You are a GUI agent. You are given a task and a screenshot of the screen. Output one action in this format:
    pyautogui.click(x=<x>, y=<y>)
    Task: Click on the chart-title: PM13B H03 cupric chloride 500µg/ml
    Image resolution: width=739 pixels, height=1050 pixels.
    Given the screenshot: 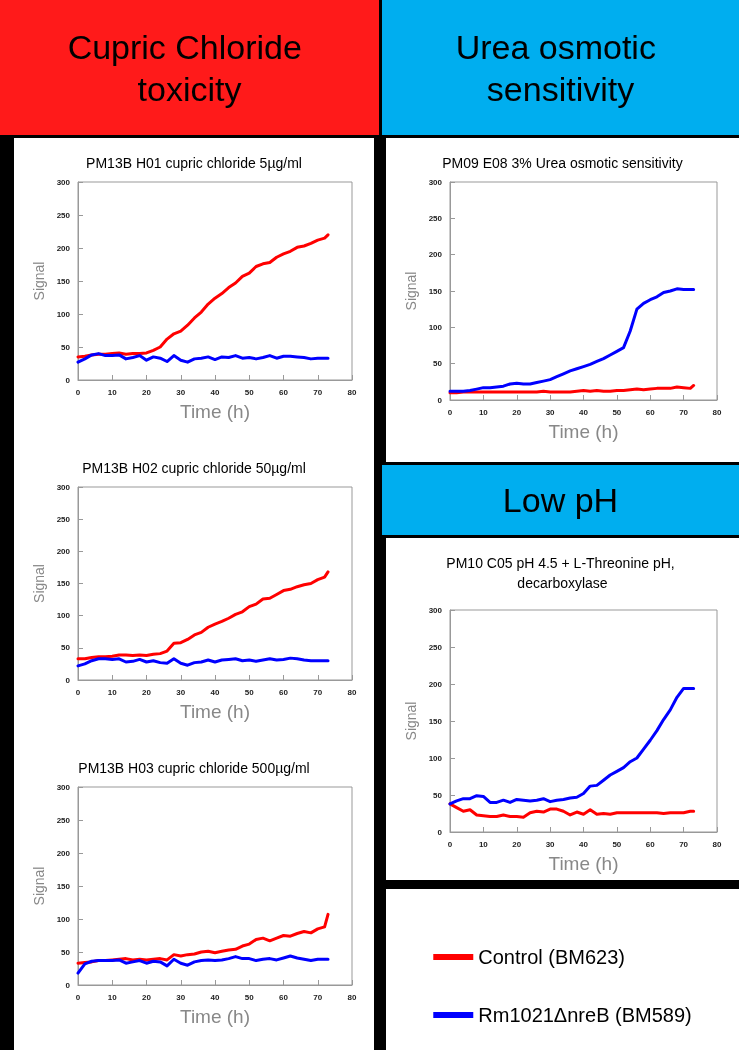 What is the action you would take?
    pyautogui.click(x=194, y=768)
    